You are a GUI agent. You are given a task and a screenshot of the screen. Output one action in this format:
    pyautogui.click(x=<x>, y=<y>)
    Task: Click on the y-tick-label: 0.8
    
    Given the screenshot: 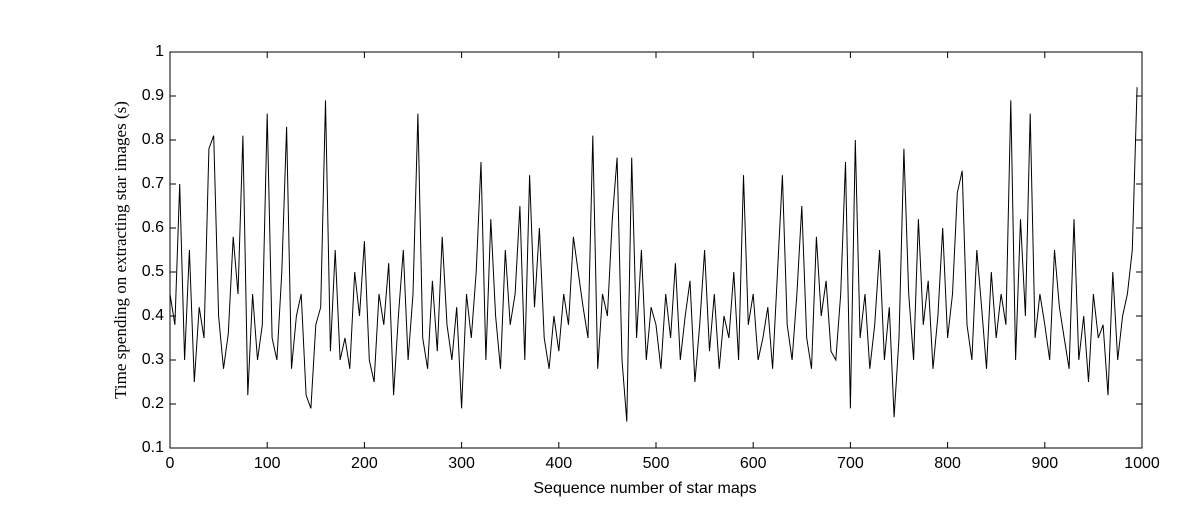 What is the action you would take?
    pyautogui.click(x=153, y=139)
    